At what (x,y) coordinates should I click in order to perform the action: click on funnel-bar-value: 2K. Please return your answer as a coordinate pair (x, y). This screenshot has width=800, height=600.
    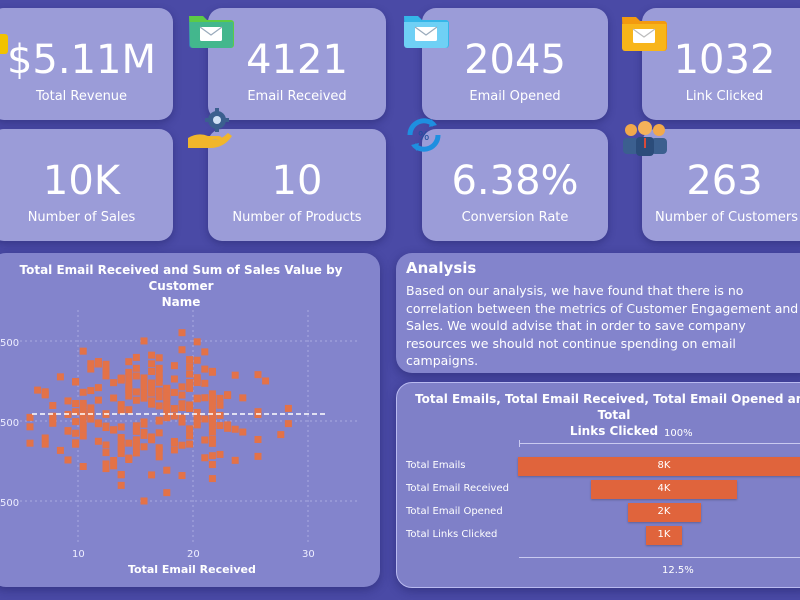
    Looking at the image, I should click on (664, 511).